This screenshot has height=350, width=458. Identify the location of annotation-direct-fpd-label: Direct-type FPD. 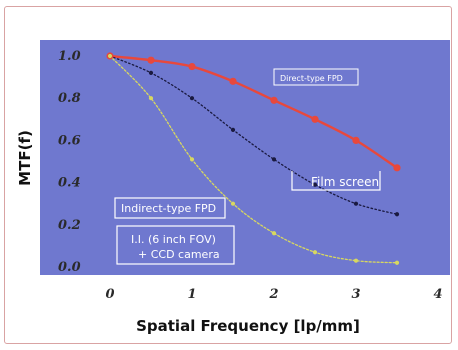
(311, 78).